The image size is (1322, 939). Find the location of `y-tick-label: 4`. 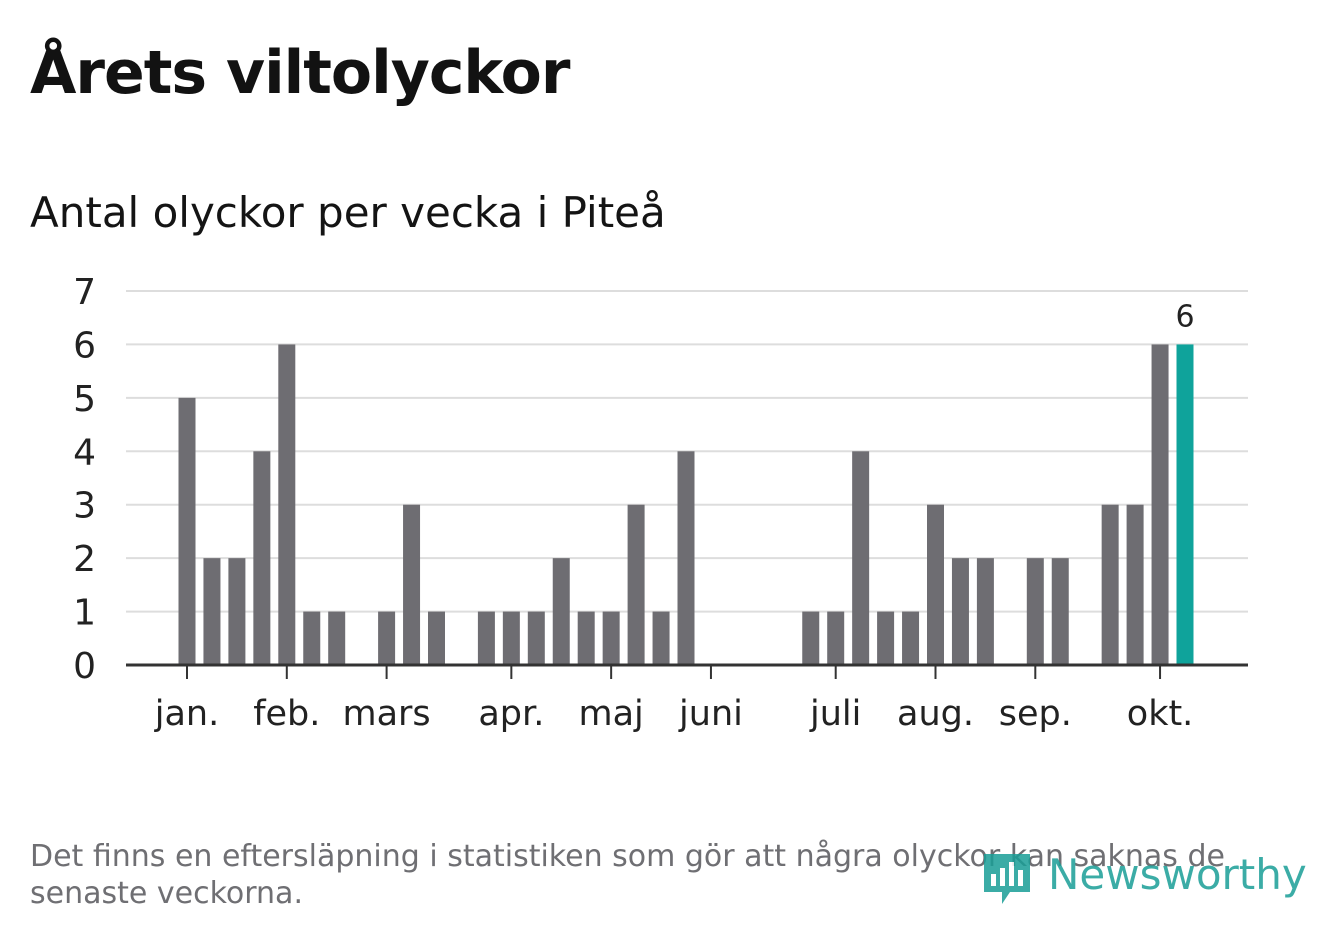

y-tick-label: 4 is located at coordinates (84, 452).